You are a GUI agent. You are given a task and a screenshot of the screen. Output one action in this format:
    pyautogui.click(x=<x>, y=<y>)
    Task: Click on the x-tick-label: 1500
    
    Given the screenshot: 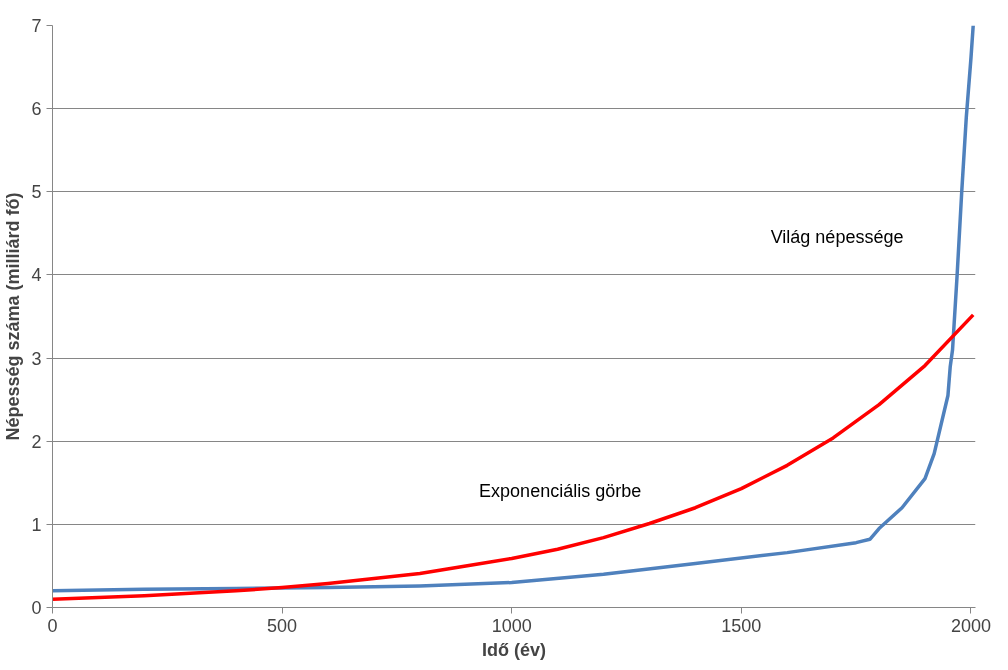 What is the action you would take?
    pyautogui.click(x=741, y=625)
    